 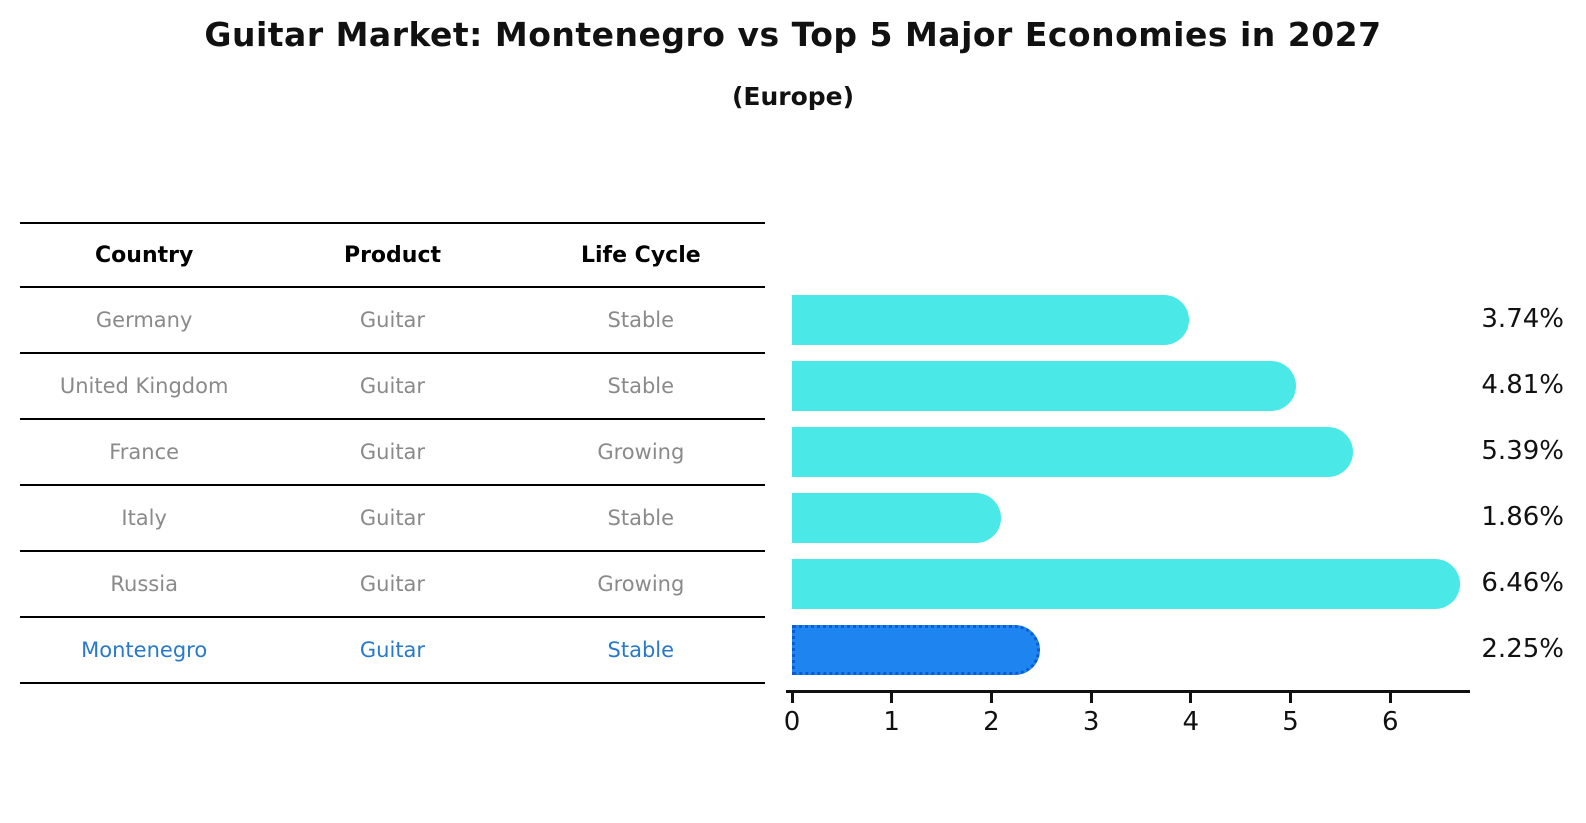 I want to click on value-label: 4.81%, so click(x=1522, y=385).